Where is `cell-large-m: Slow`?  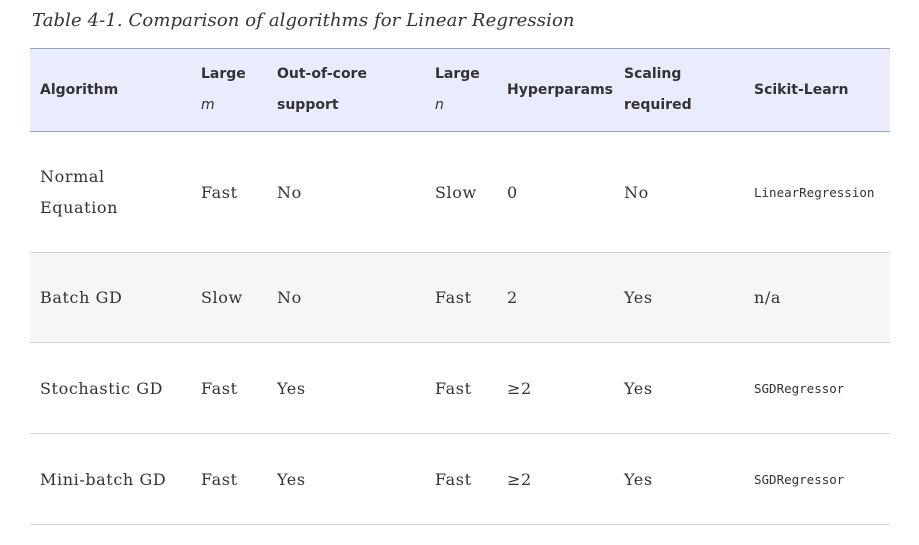
cell-large-m: Slow is located at coordinates (229, 297).